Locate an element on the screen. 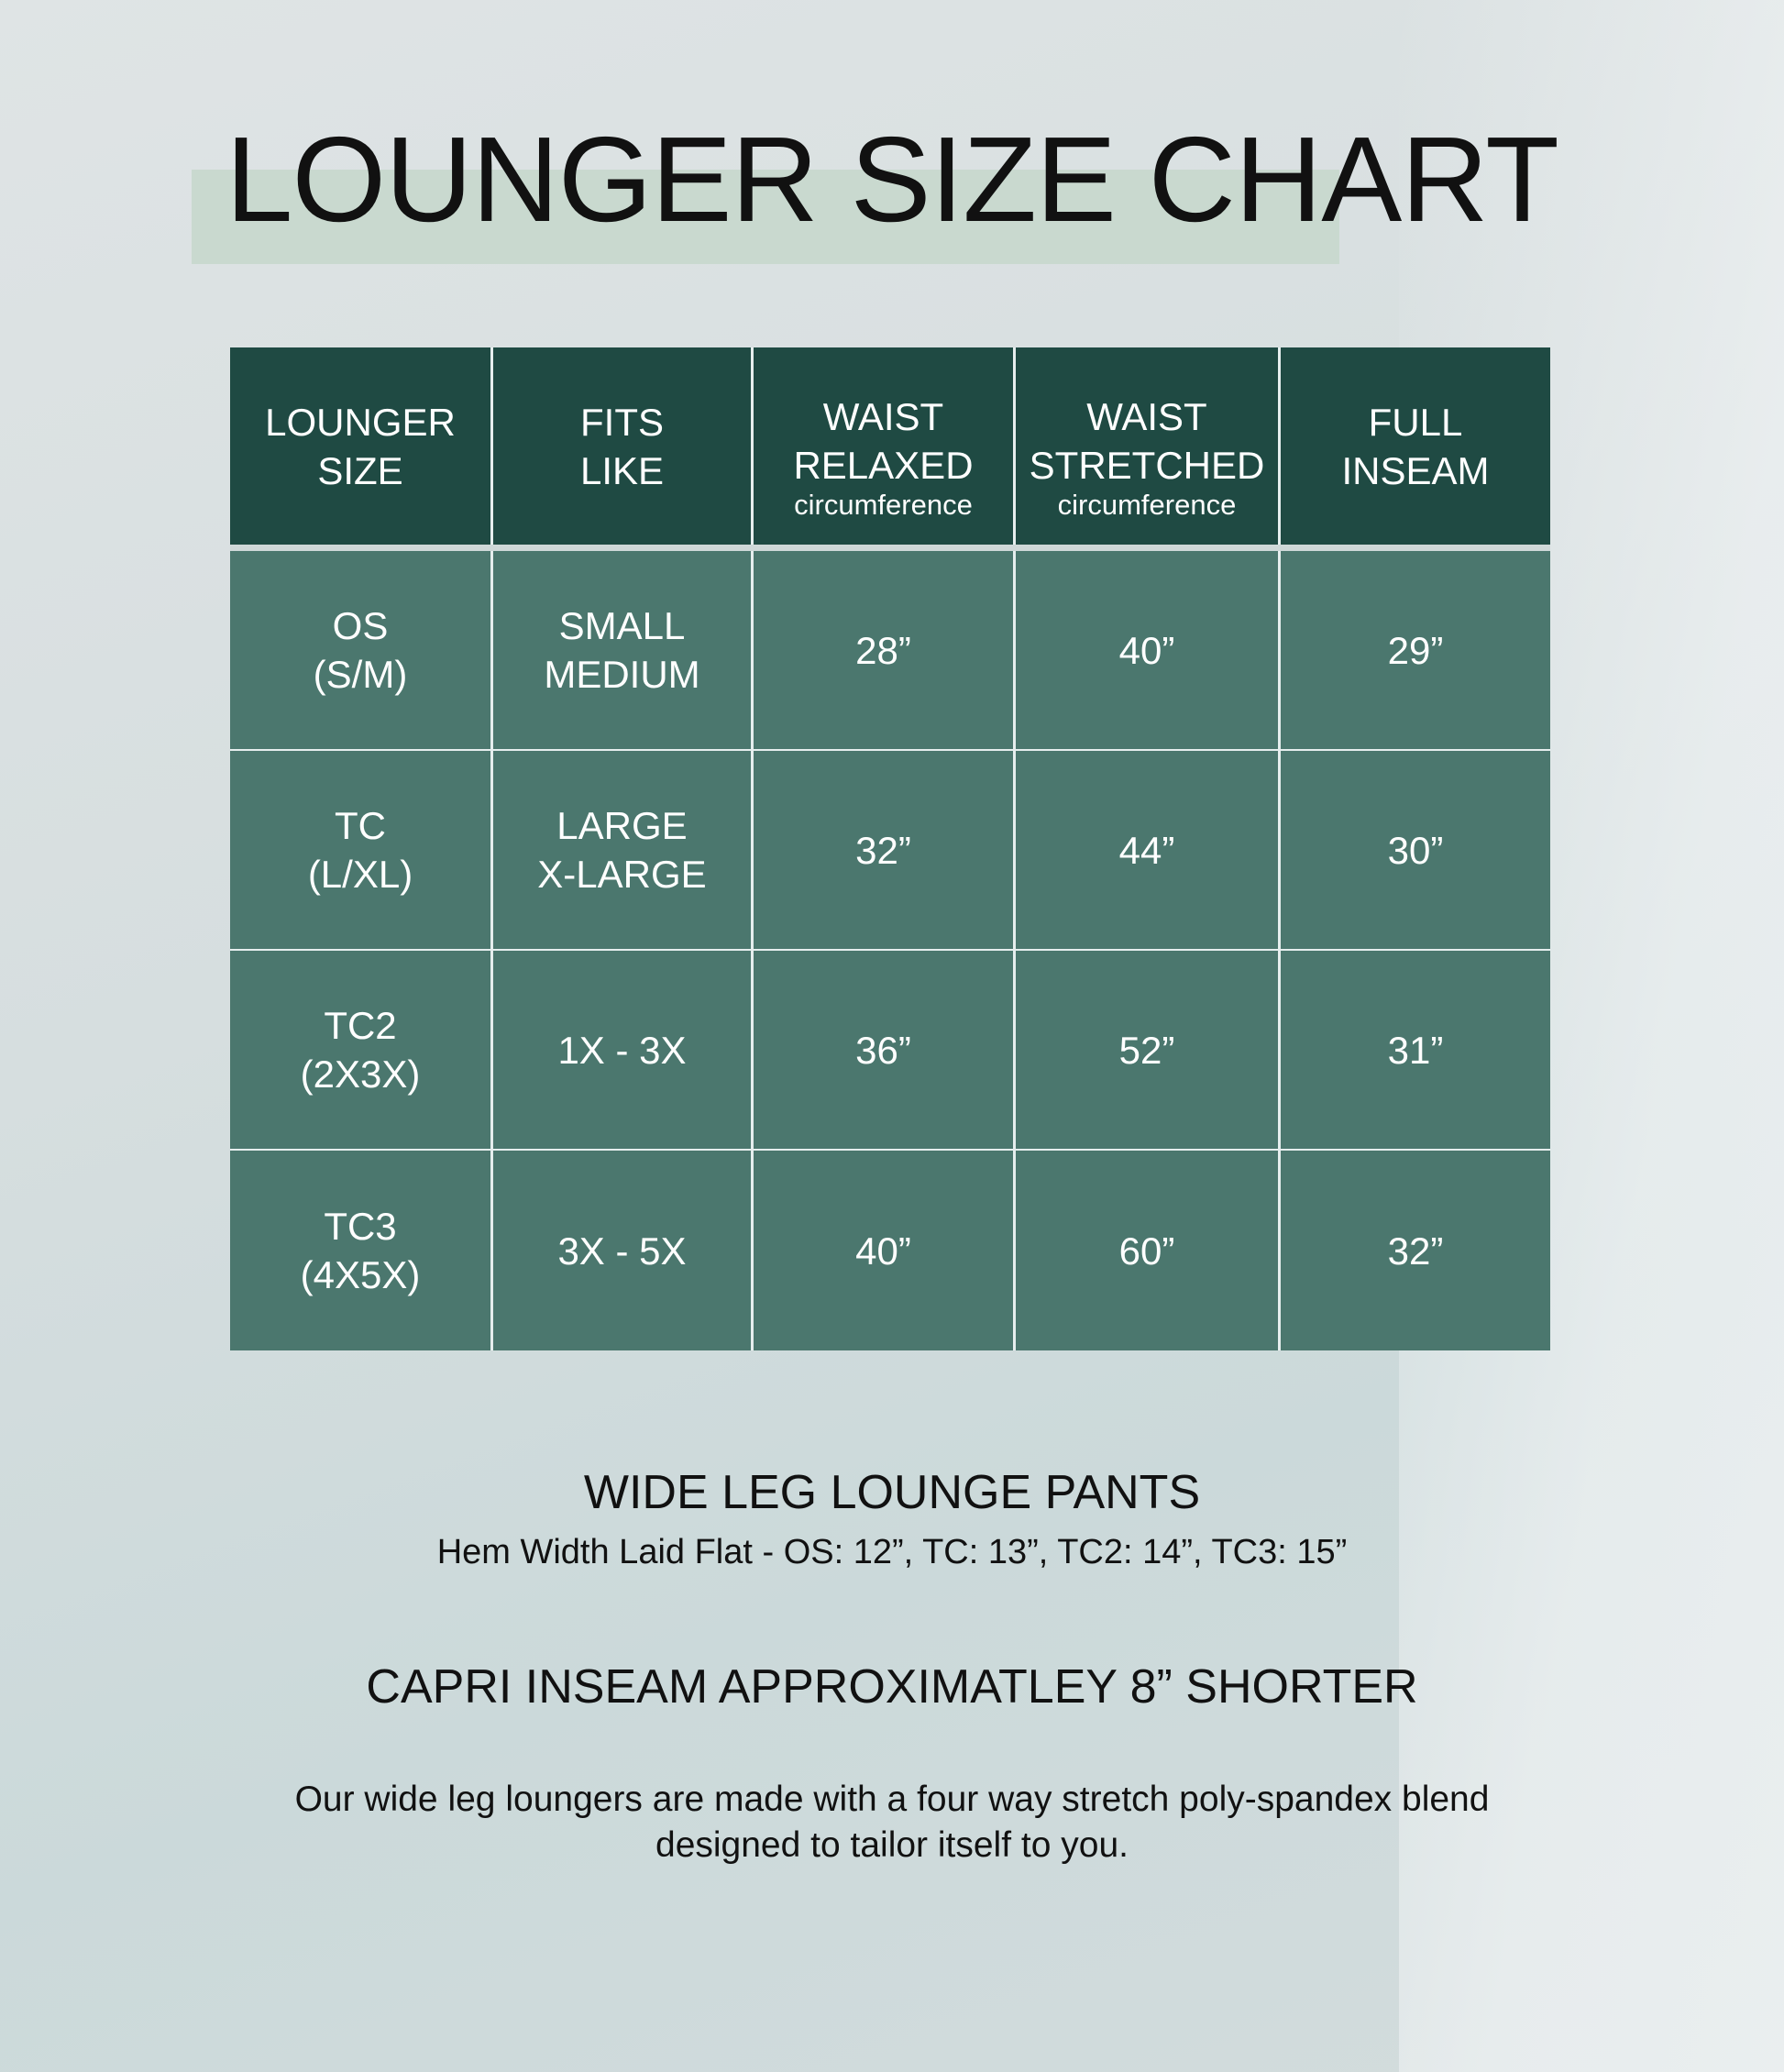 The width and height of the screenshot is (1784, 2072). cell-text: TC3 is located at coordinates (361, 1226).